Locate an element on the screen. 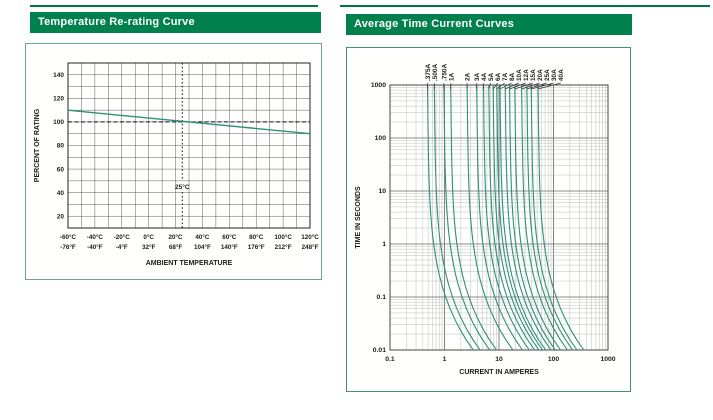 This screenshot has width=713, height=420. leader-30A is located at coordinates (542, 86).